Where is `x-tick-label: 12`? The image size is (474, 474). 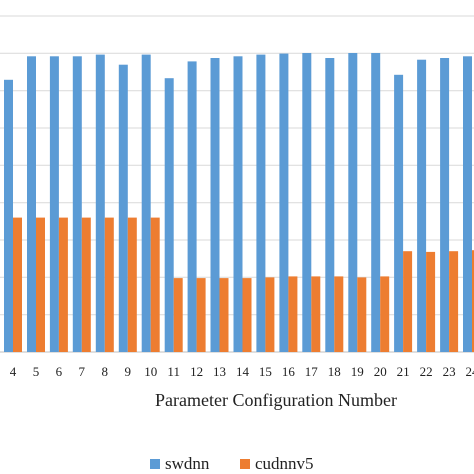
x-tick-label: 12 is located at coordinates (196, 371).